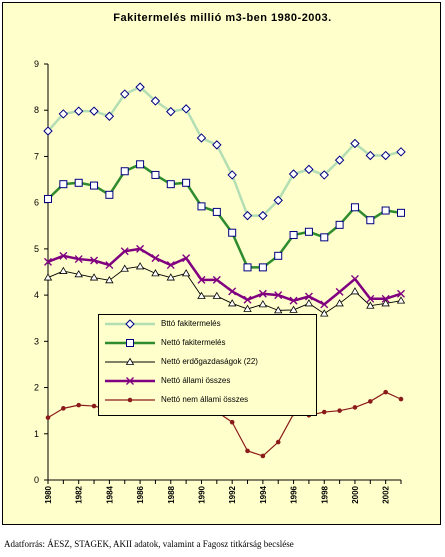  What do you see at coordinates (224, 290) in the screenshot?
I see `series-line` at bounding box center [224, 290].